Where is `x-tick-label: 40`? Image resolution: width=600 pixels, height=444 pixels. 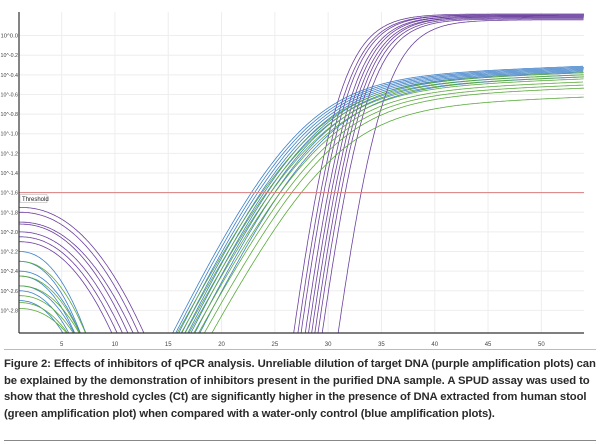 x-tick-label: 40 is located at coordinates (434, 345).